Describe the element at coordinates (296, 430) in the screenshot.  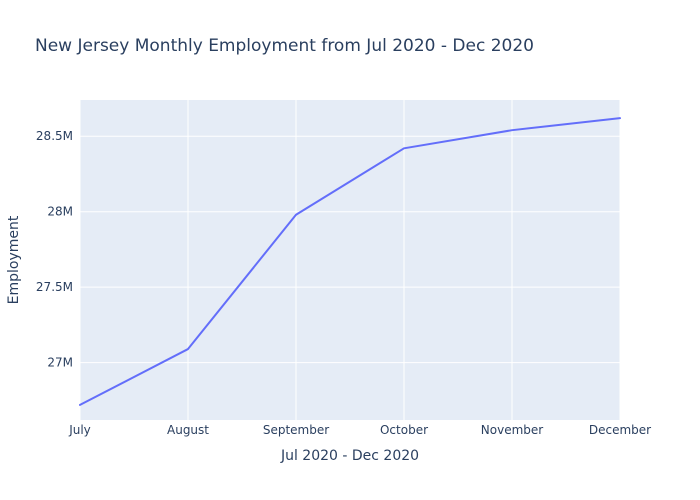
I see `x-tick-label: September` at that location.